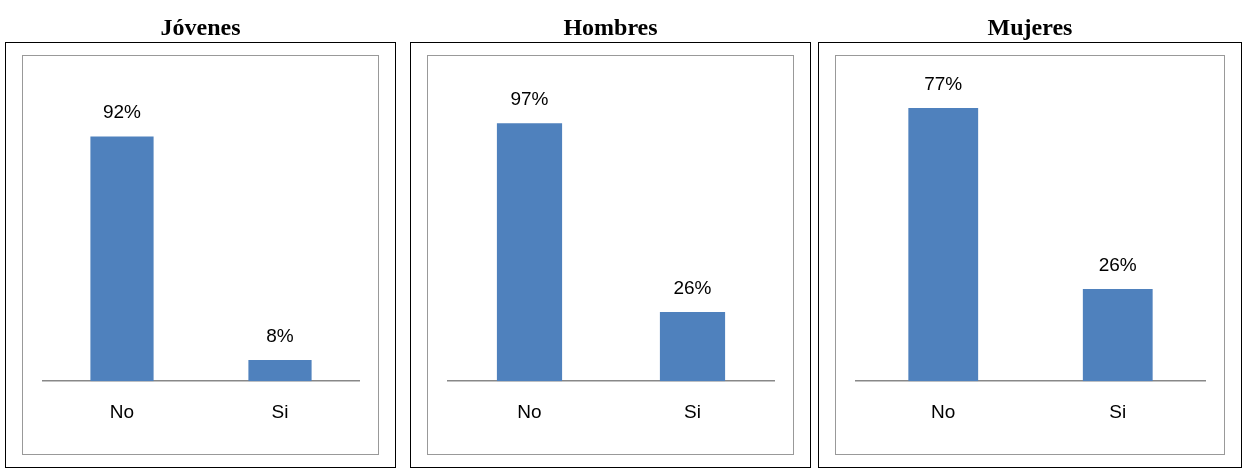 This screenshot has height=468, width=1246. What do you see at coordinates (200, 27) in the screenshot?
I see `chart-title: Jóvenes` at bounding box center [200, 27].